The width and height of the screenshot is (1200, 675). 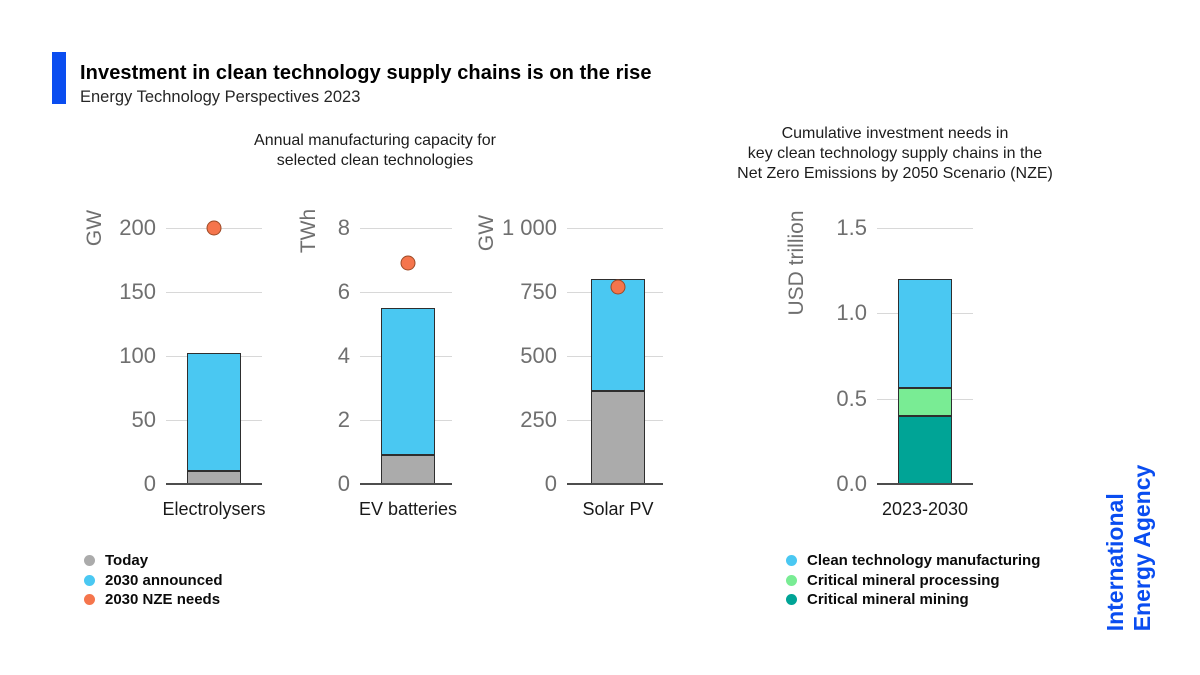 I want to click on y-axis-tick-label: 1.5, so click(x=851, y=227).